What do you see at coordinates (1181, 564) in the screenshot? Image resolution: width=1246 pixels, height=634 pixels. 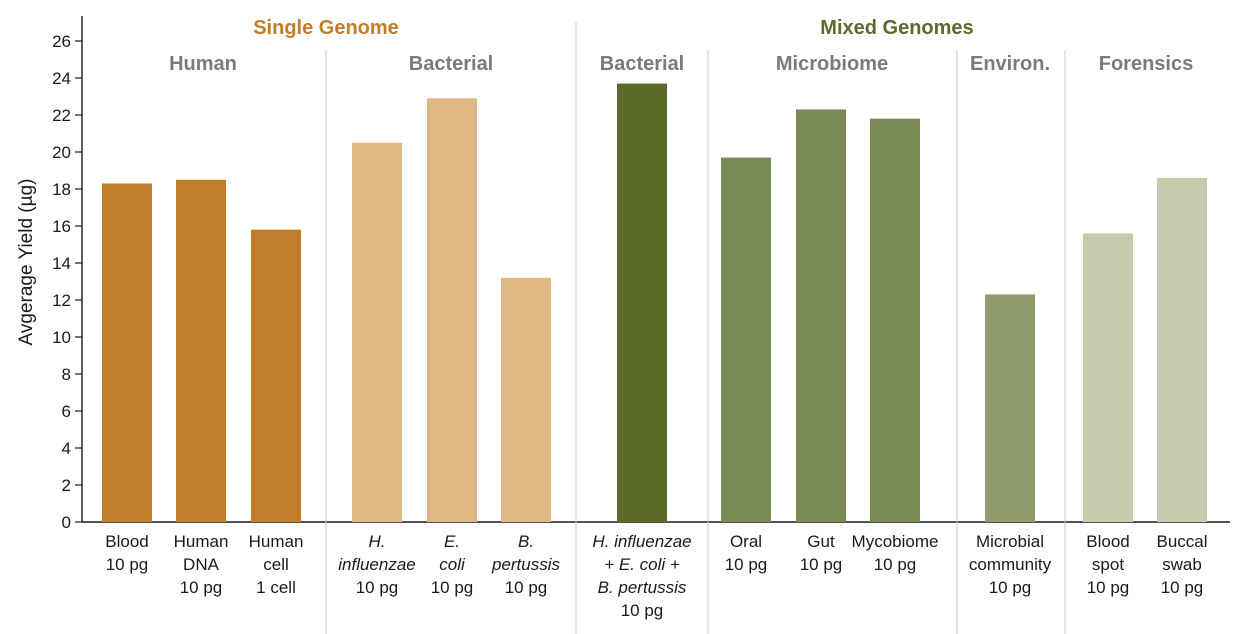 I see `category-label: Buccal swab 10 pg` at bounding box center [1181, 564].